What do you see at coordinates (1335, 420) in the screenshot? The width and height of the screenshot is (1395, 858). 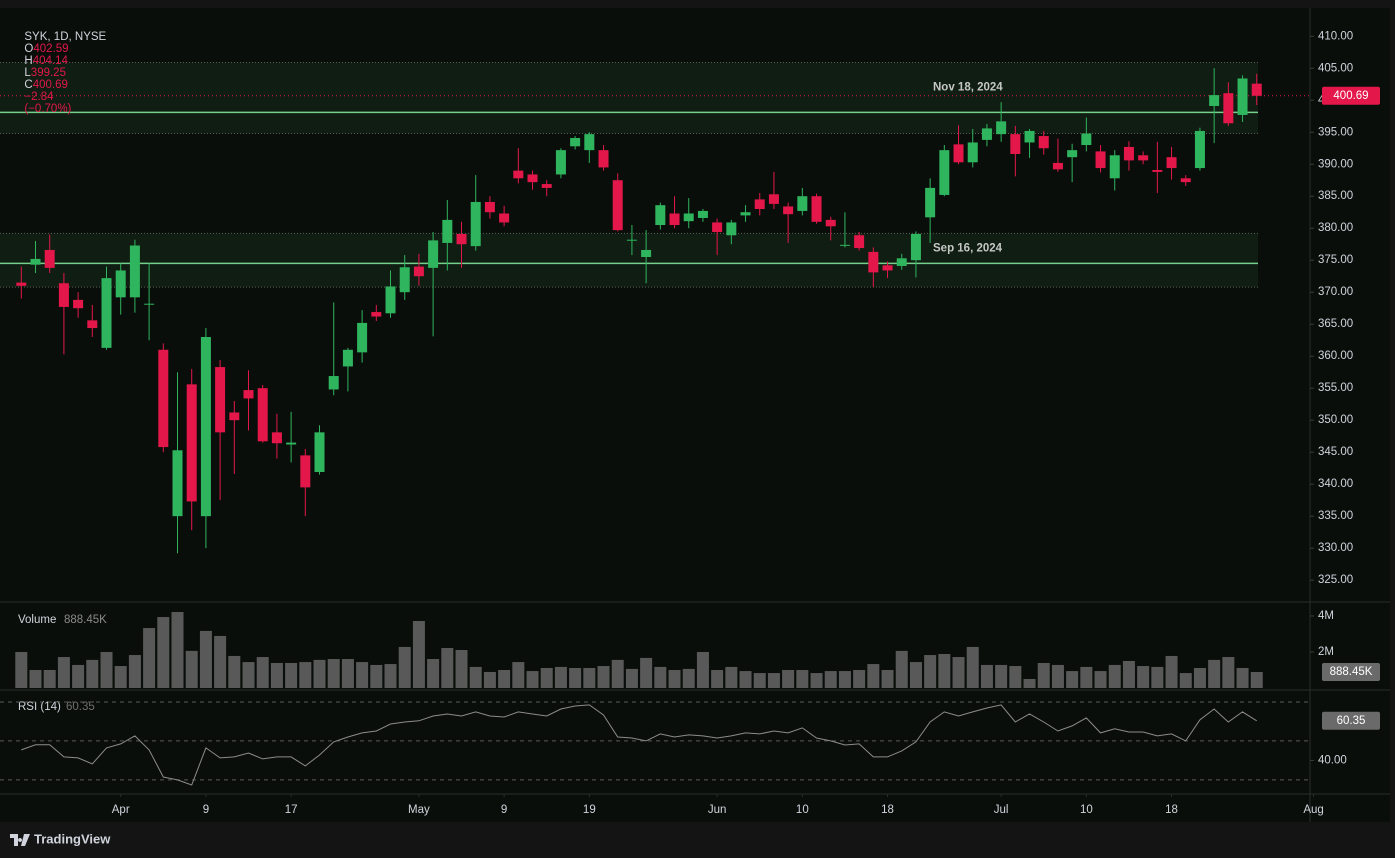 I see `y-tick-label: 350.00` at bounding box center [1335, 420].